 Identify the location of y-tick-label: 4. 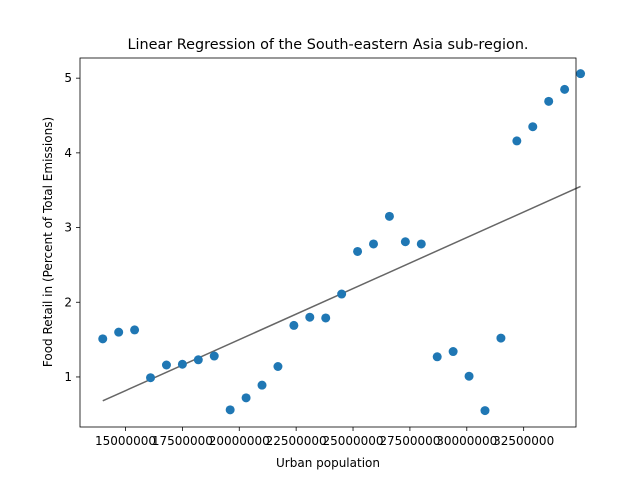
(68, 153).